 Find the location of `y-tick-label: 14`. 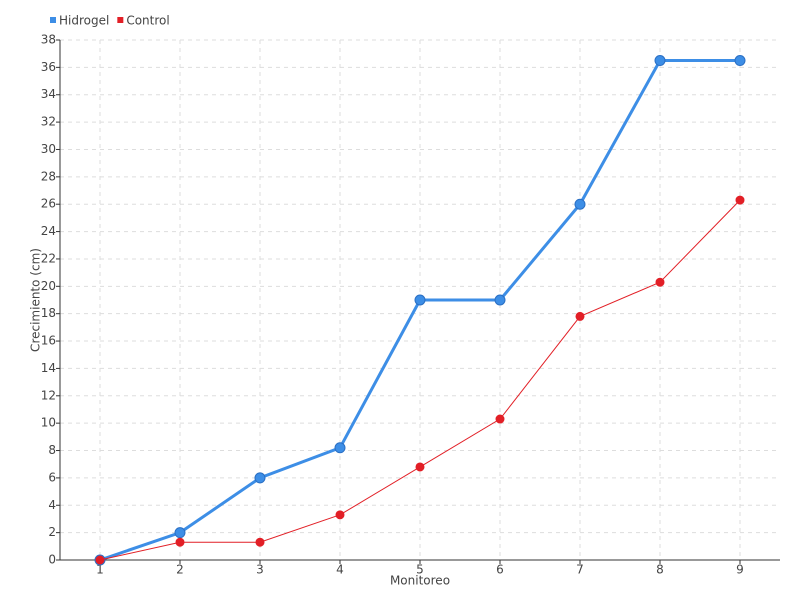

y-tick-label: 14 is located at coordinates (48, 368).